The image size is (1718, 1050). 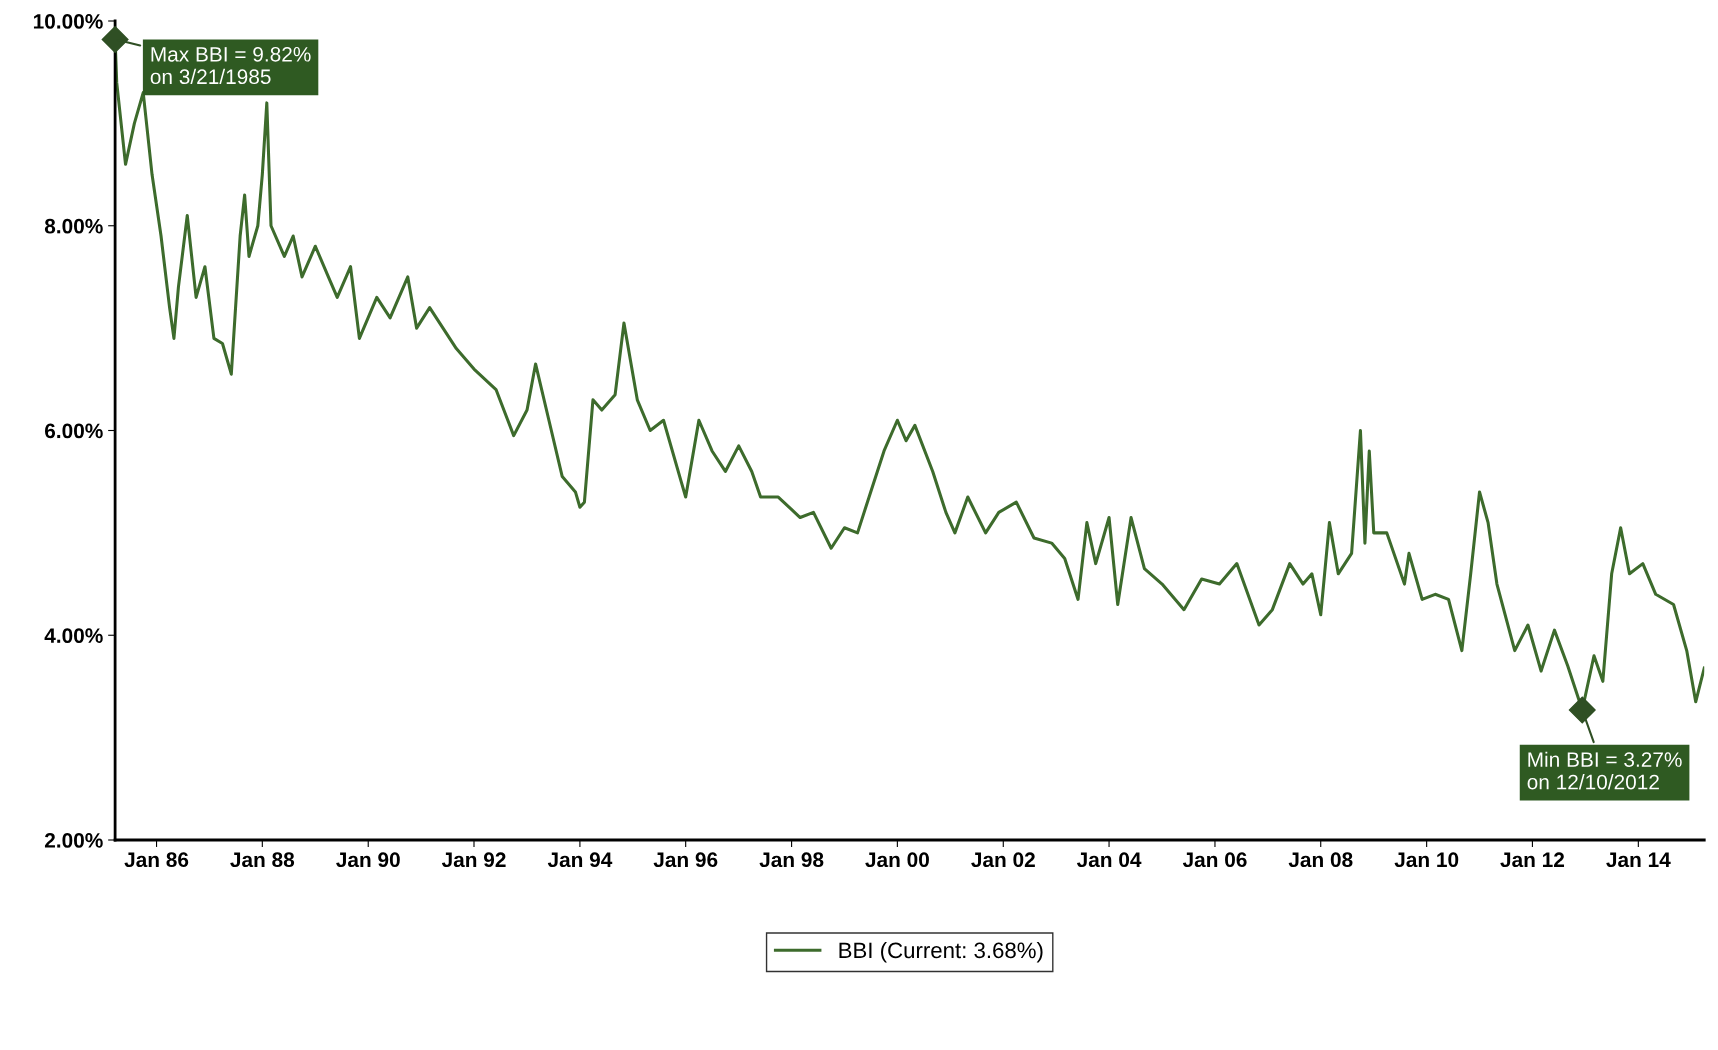 What do you see at coordinates (1604, 770) in the screenshot?
I see `annotation: Min BBI = 3.27% on 12/10/2012` at bounding box center [1604, 770].